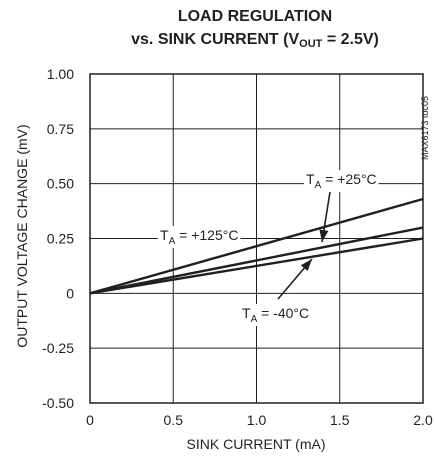 This screenshot has height=460, width=435. Describe the element at coordinates (58, 403) in the screenshot. I see `y-tick-label: -0.50` at that location.